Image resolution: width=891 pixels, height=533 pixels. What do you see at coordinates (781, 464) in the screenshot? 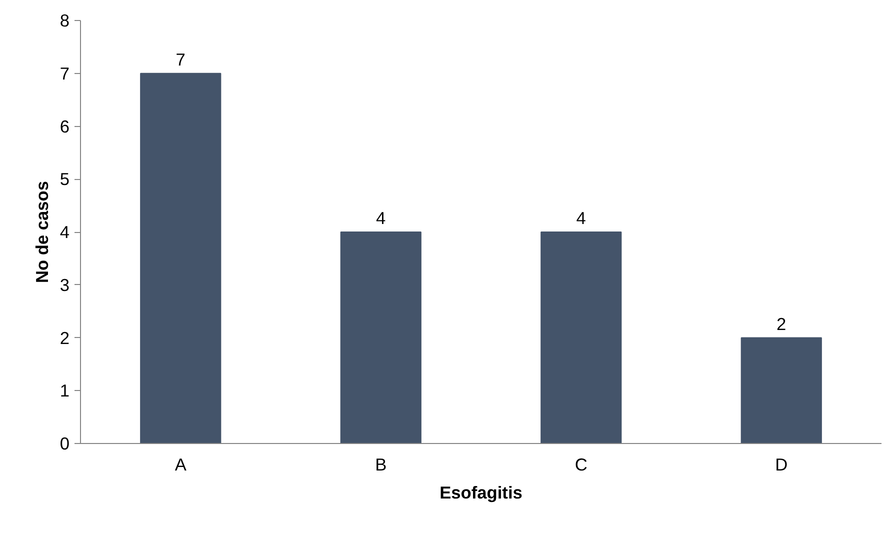
I see `x-tick-label: D` at bounding box center [781, 464].